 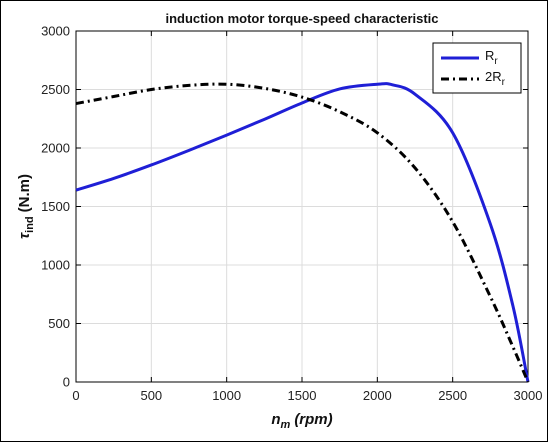 What do you see at coordinates (275, 419) in the screenshot?
I see `x-axis-label-main: n` at bounding box center [275, 419].